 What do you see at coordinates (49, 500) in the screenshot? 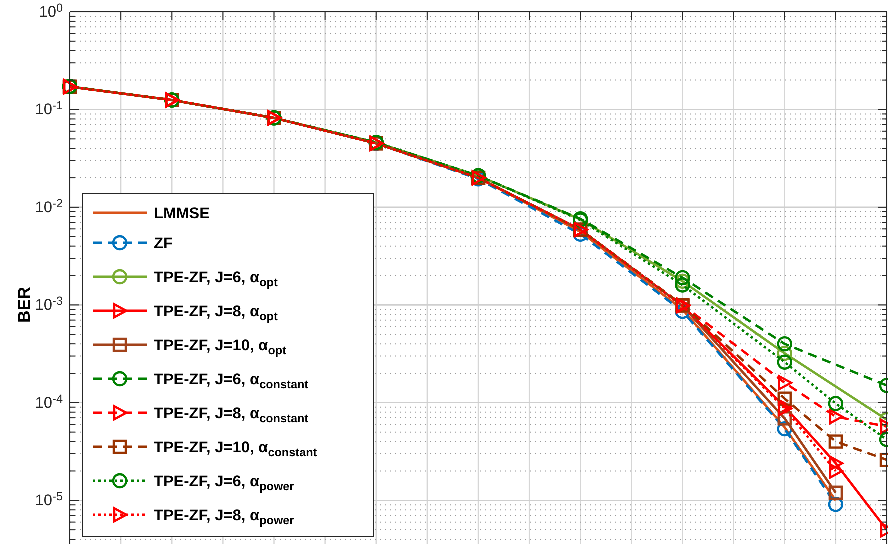
I see `y-tick-label: 10$^{-5}$` at bounding box center [49, 500].